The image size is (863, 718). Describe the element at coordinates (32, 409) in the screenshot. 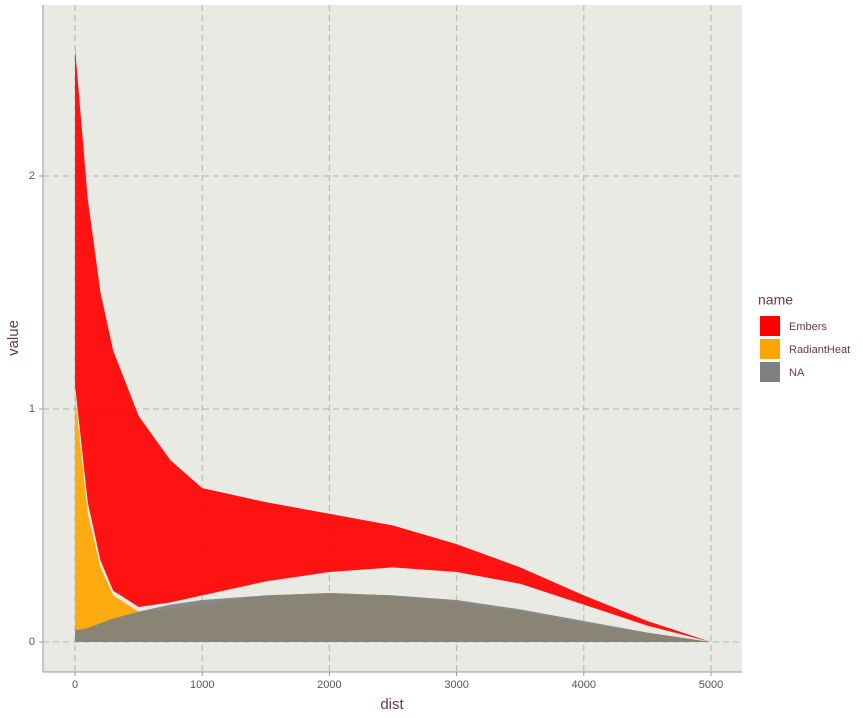

I see `y-tick-label: 1` at that location.